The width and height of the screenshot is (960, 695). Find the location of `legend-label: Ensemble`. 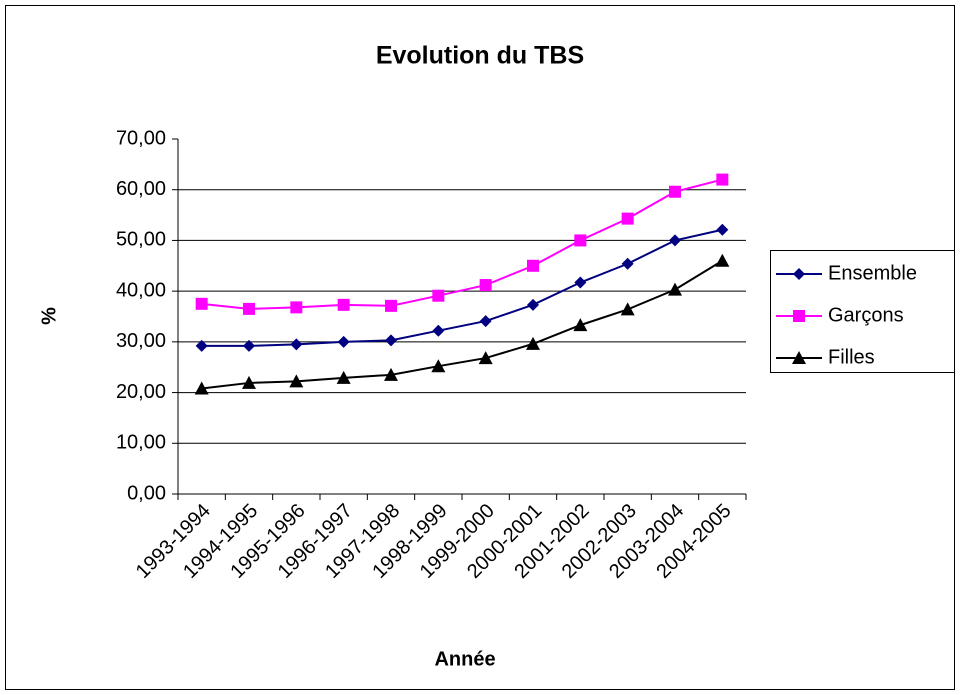

legend-label: Ensemble is located at coordinates (872, 273).